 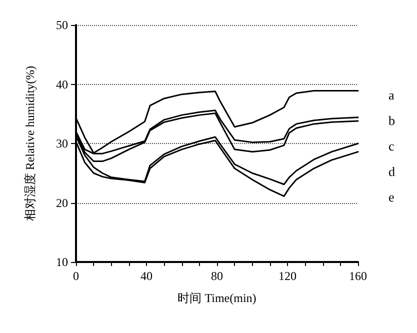 What do you see at coordinates (217, 298) in the screenshot?
I see `x-axis-title: 时间 Time(min)` at bounding box center [217, 298].